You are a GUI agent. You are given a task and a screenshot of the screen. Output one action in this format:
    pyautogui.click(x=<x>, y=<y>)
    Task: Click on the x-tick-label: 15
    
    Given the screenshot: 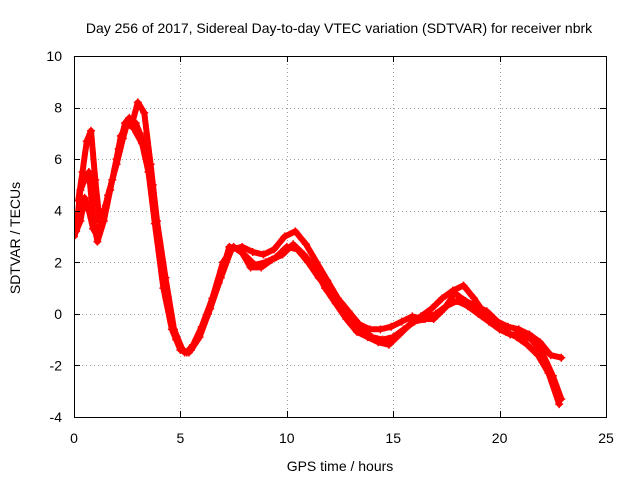 What is the action you would take?
    pyautogui.click(x=393, y=438)
    